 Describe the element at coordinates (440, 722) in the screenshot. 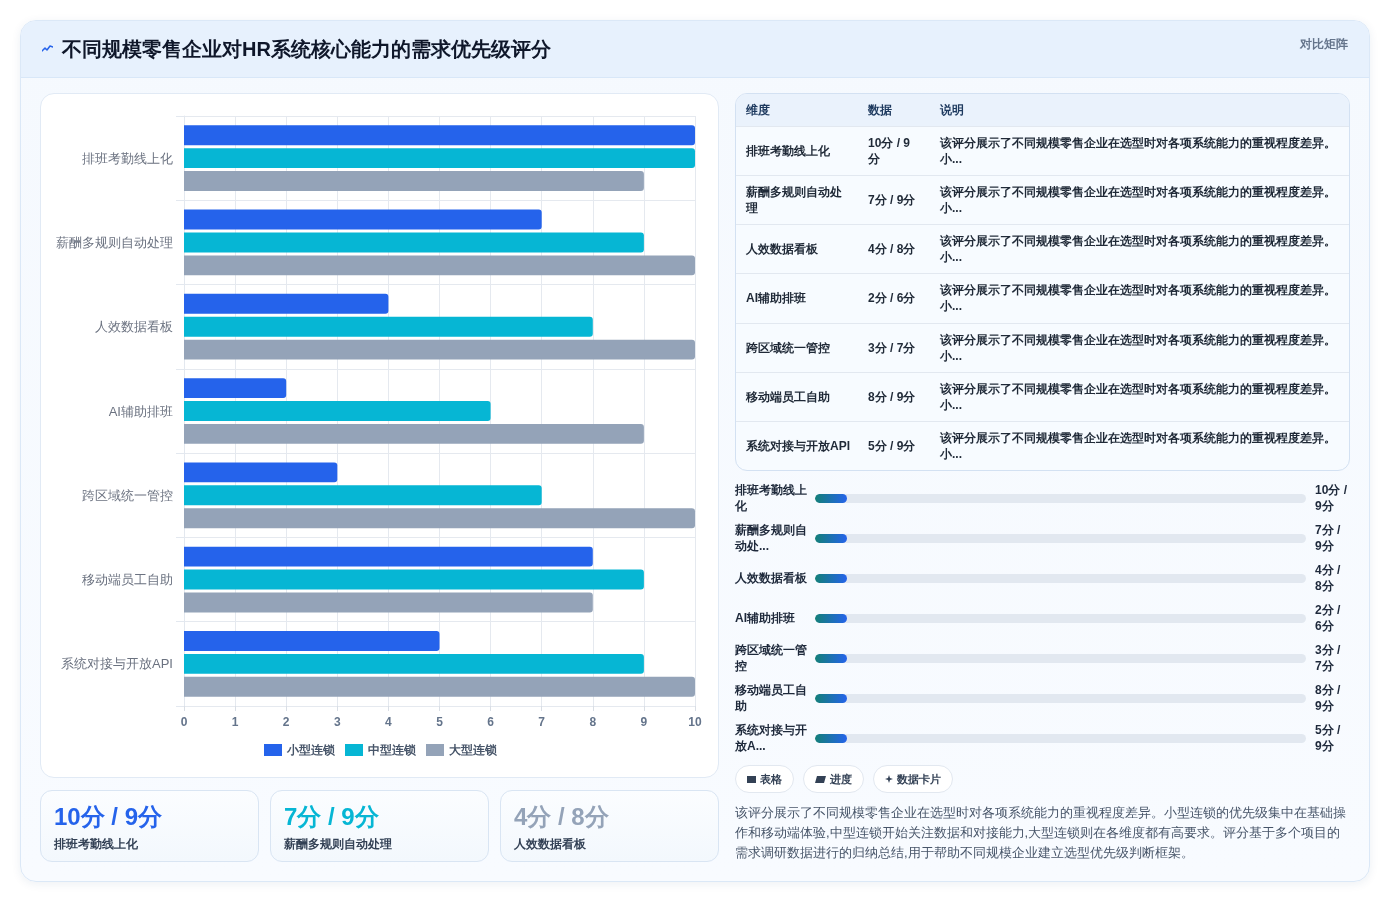

I see `x-tick-label: 5` at that location.